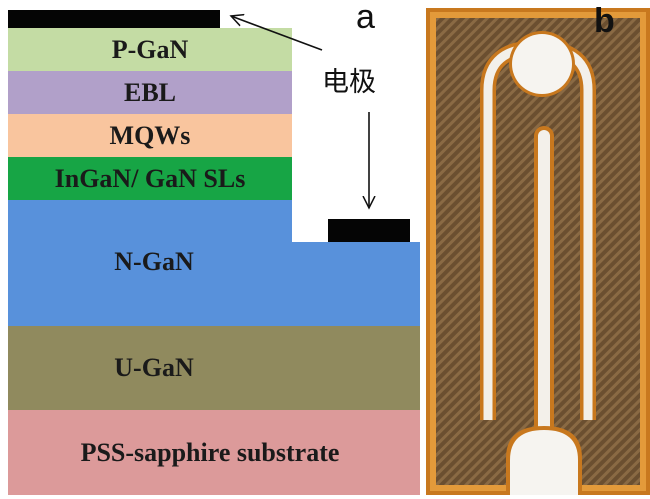 This screenshot has height=499, width=650. I want to click on arrow-to-top-electrode, so click(277, 33).